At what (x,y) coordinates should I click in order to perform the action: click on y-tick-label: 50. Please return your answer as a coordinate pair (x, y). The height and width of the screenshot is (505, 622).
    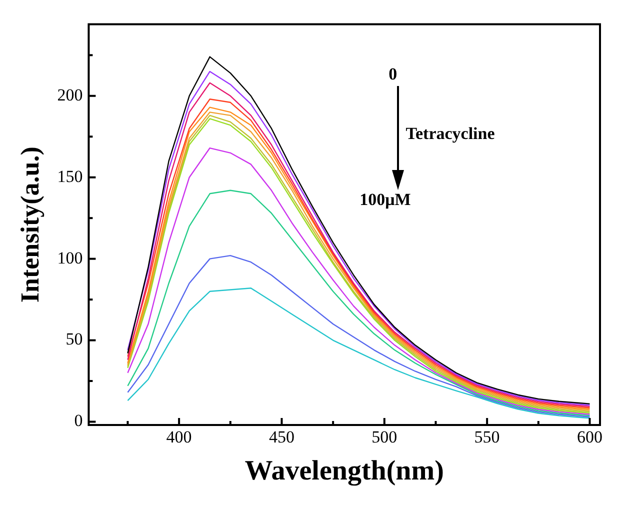
    Looking at the image, I should click on (74, 339).